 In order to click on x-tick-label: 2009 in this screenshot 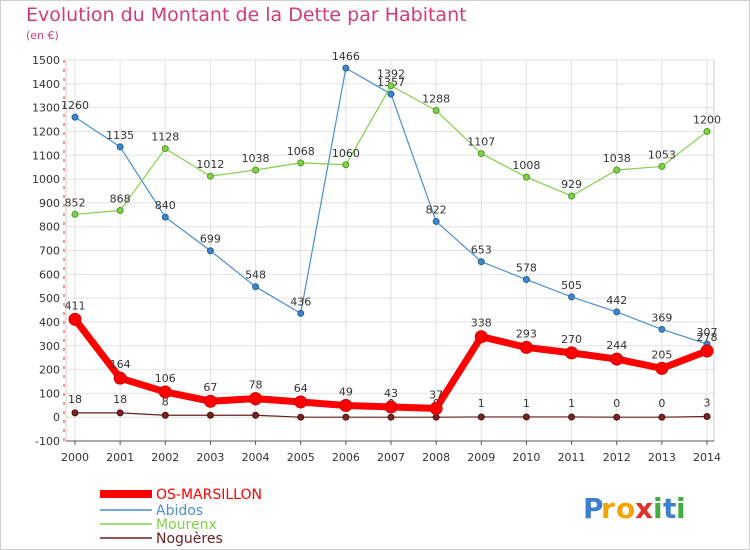, I will do `click(481, 457)`.